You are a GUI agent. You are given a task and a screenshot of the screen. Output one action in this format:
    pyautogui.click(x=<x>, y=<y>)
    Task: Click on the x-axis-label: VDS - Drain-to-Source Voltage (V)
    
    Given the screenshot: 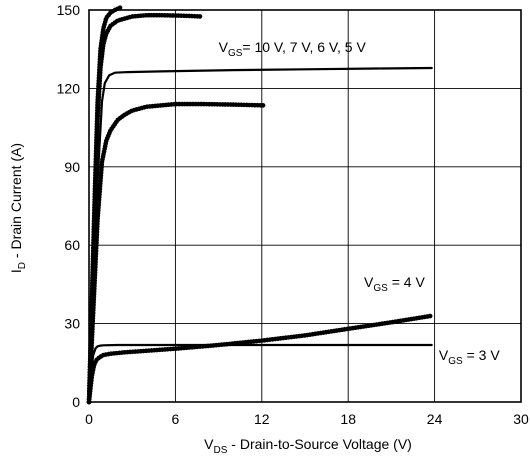 What is the action you would take?
    pyautogui.click(x=308, y=446)
    